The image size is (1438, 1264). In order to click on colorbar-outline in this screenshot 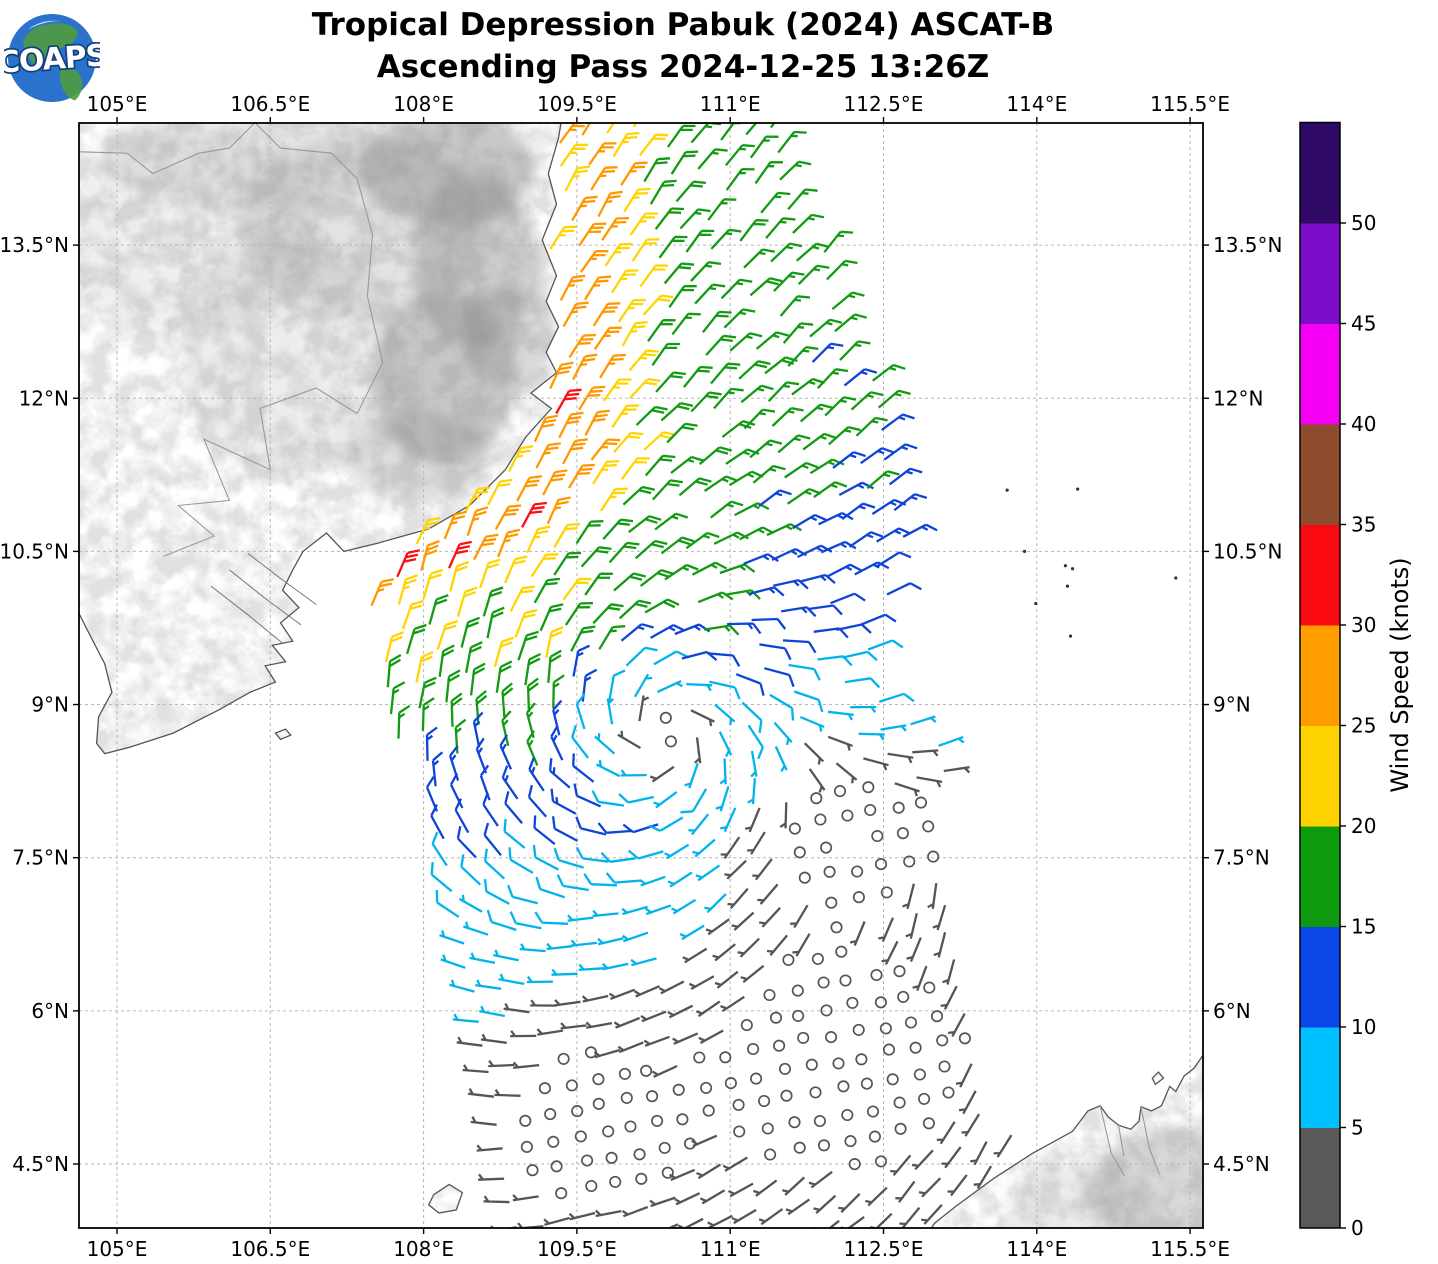, I will do `click(1320, 675)`.